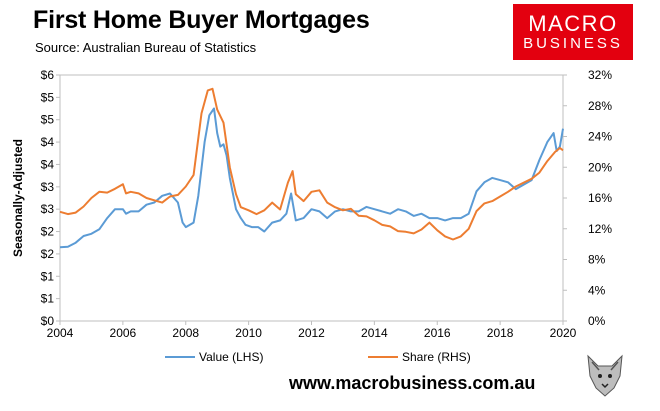 The image size is (660, 411). I want to click on x-tick-label: 2014, so click(374, 333).